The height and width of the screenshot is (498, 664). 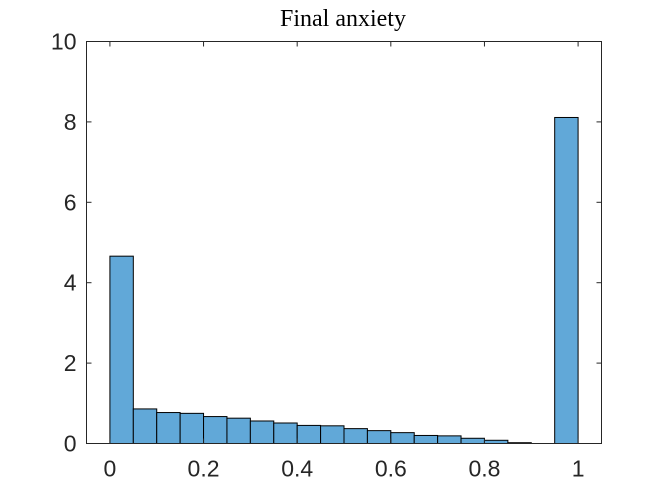 What do you see at coordinates (70, 122) in the screenshot?
I see `y-tick-label: 8` at bounding box center [70, 122].